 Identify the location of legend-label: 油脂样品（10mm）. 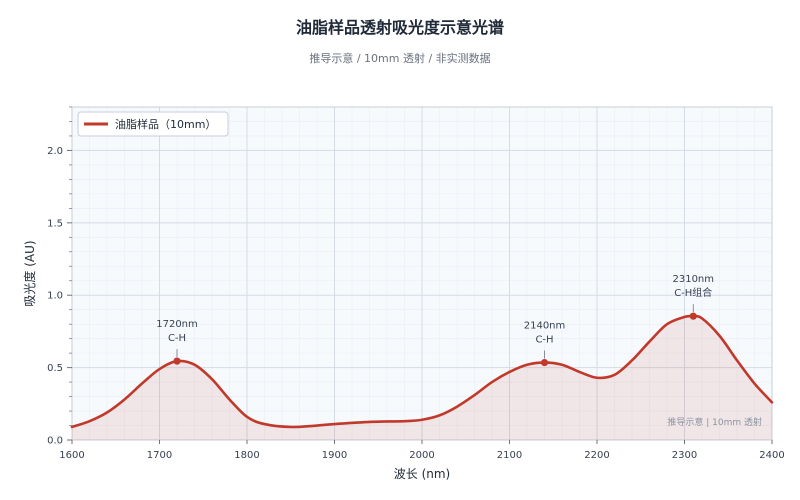
(165, 124).